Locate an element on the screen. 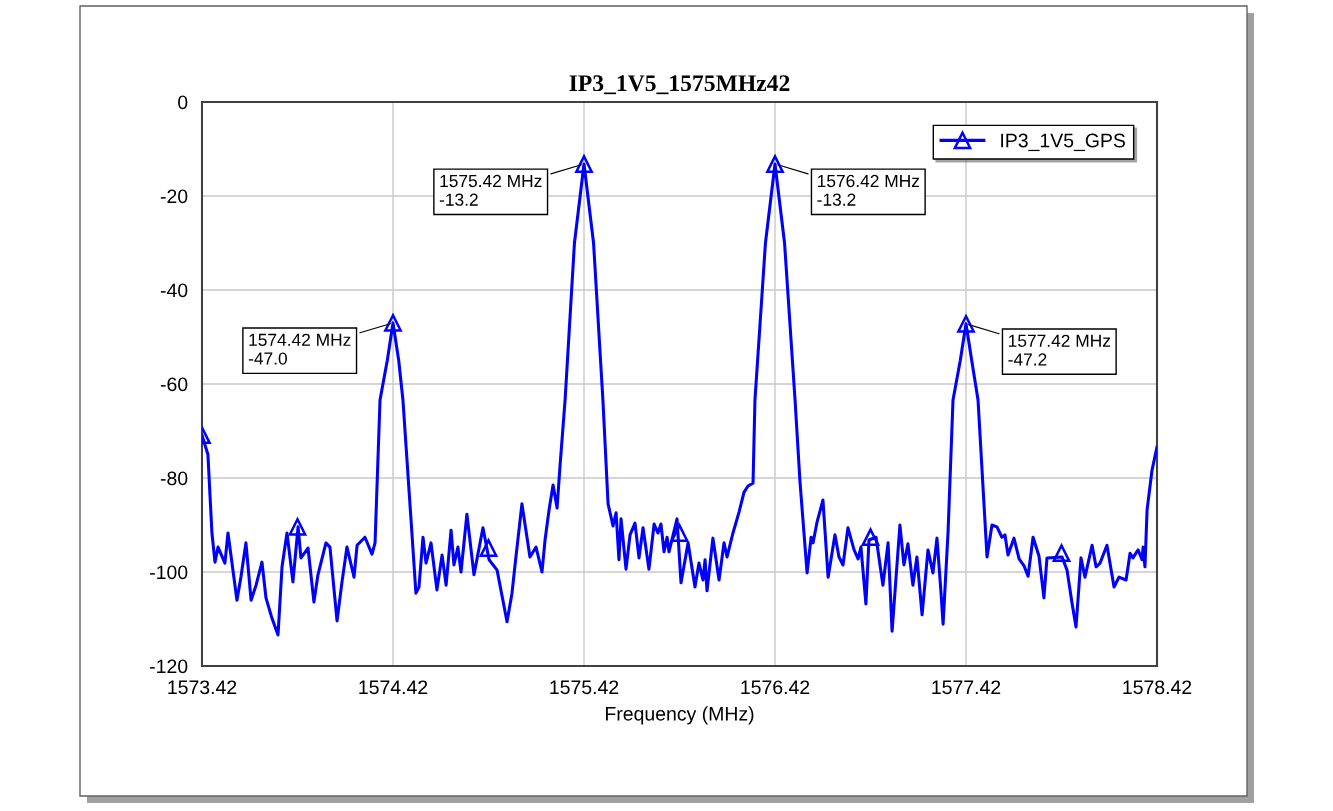  y-tick-label: -60 is located at coordinates (174, 384).